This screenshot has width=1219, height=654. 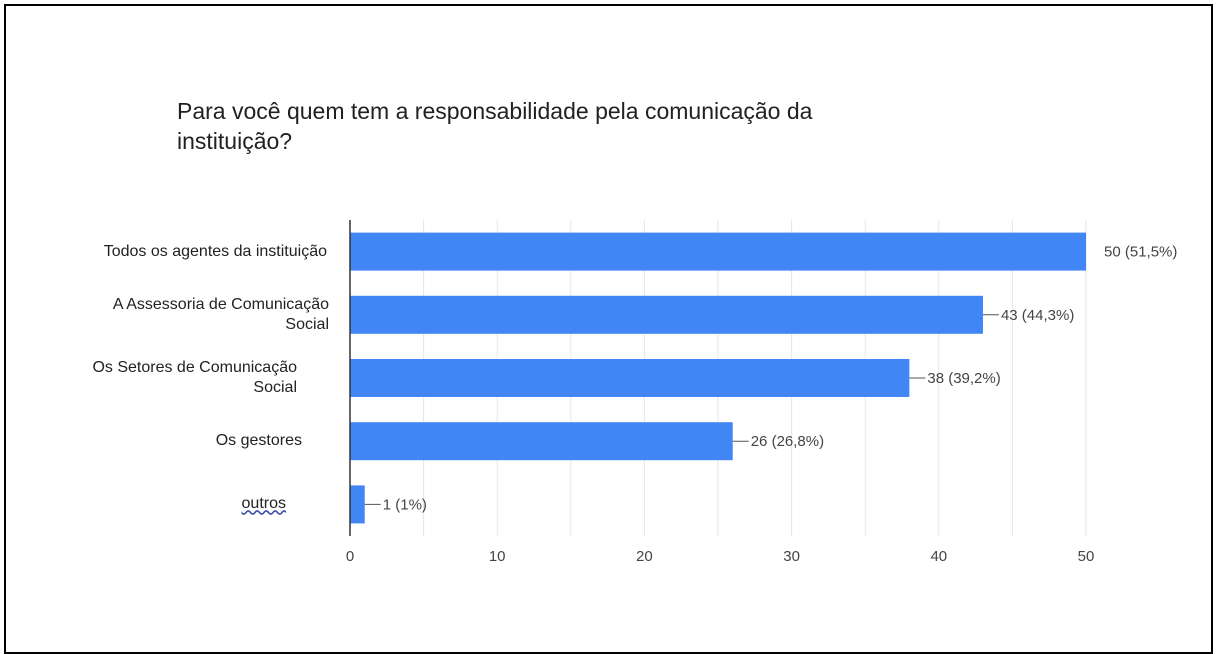 What do you see at coordinates (1140, 252) in the screenshot?
I see `data-label: 50 (51,5%)` at bounding box center [1140, 252].